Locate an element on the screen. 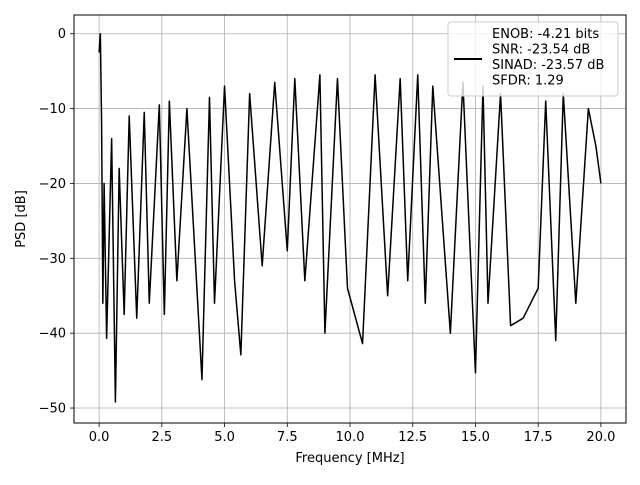 Image resolution: width=640 pixels, height=485 pixels. legend-box is located at coordinates (533, 59).